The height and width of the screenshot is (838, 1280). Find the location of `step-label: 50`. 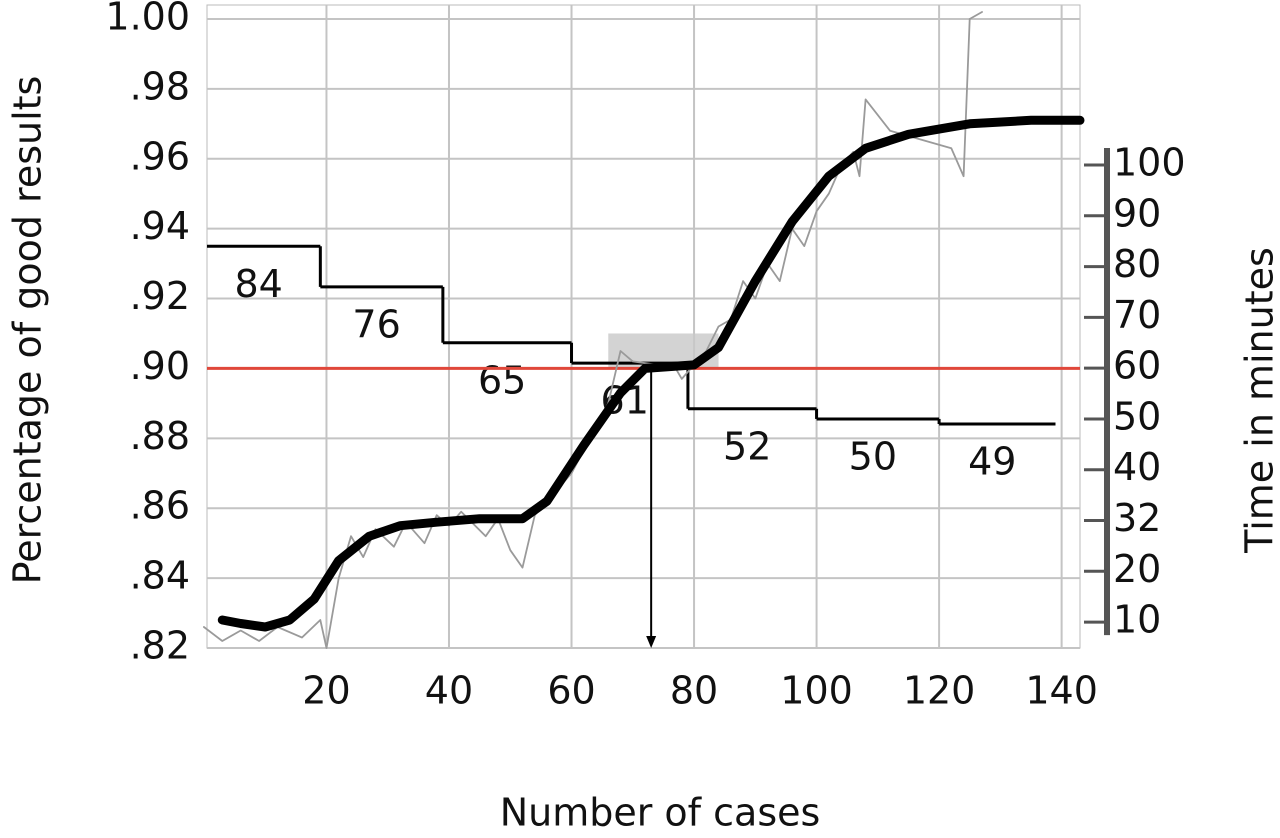

step-label: 50 is located at coordinates (873, 456).